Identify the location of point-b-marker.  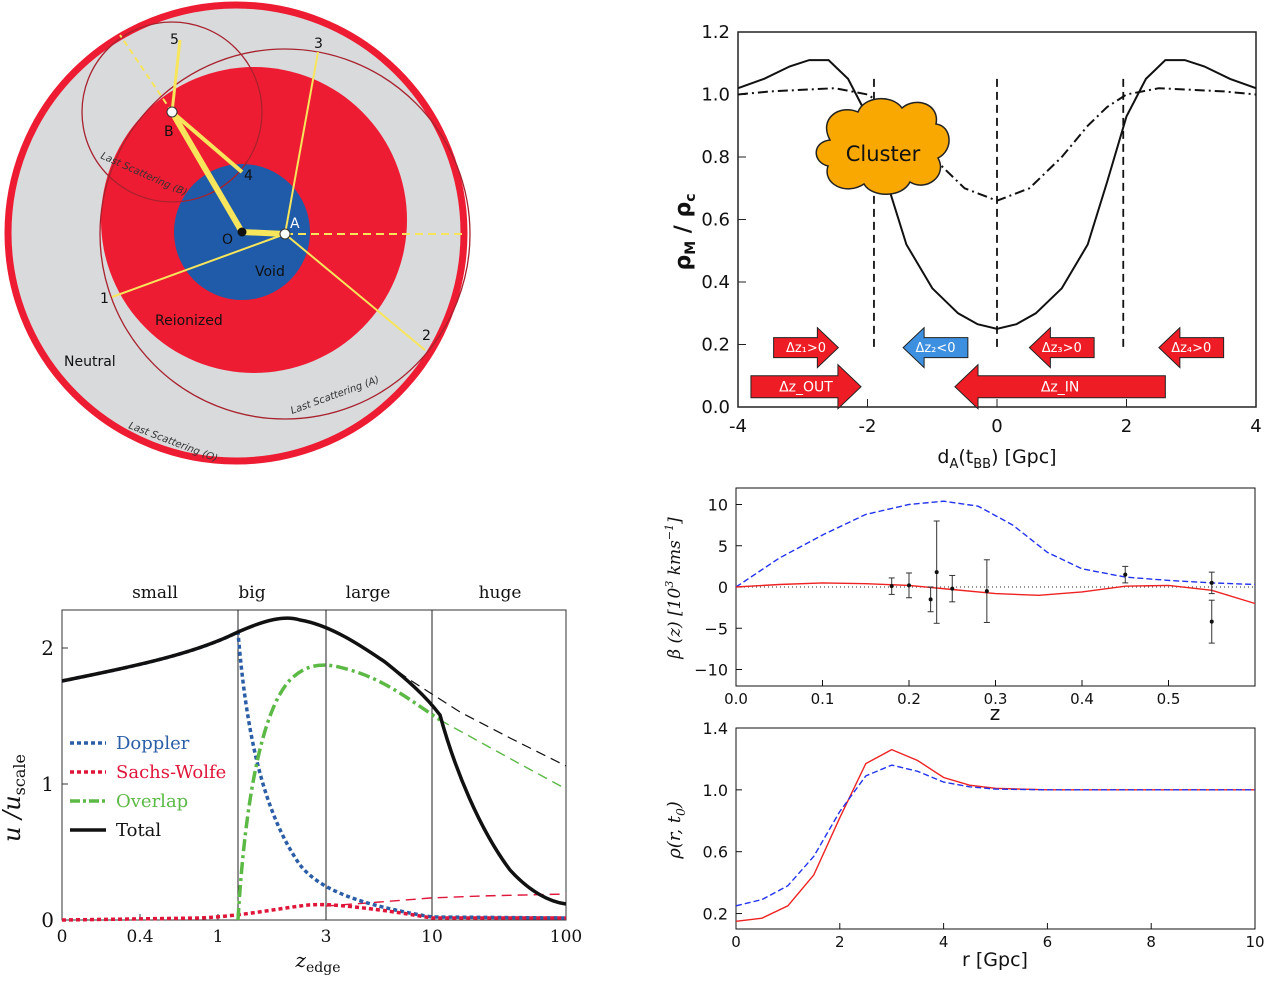
(172, 112).